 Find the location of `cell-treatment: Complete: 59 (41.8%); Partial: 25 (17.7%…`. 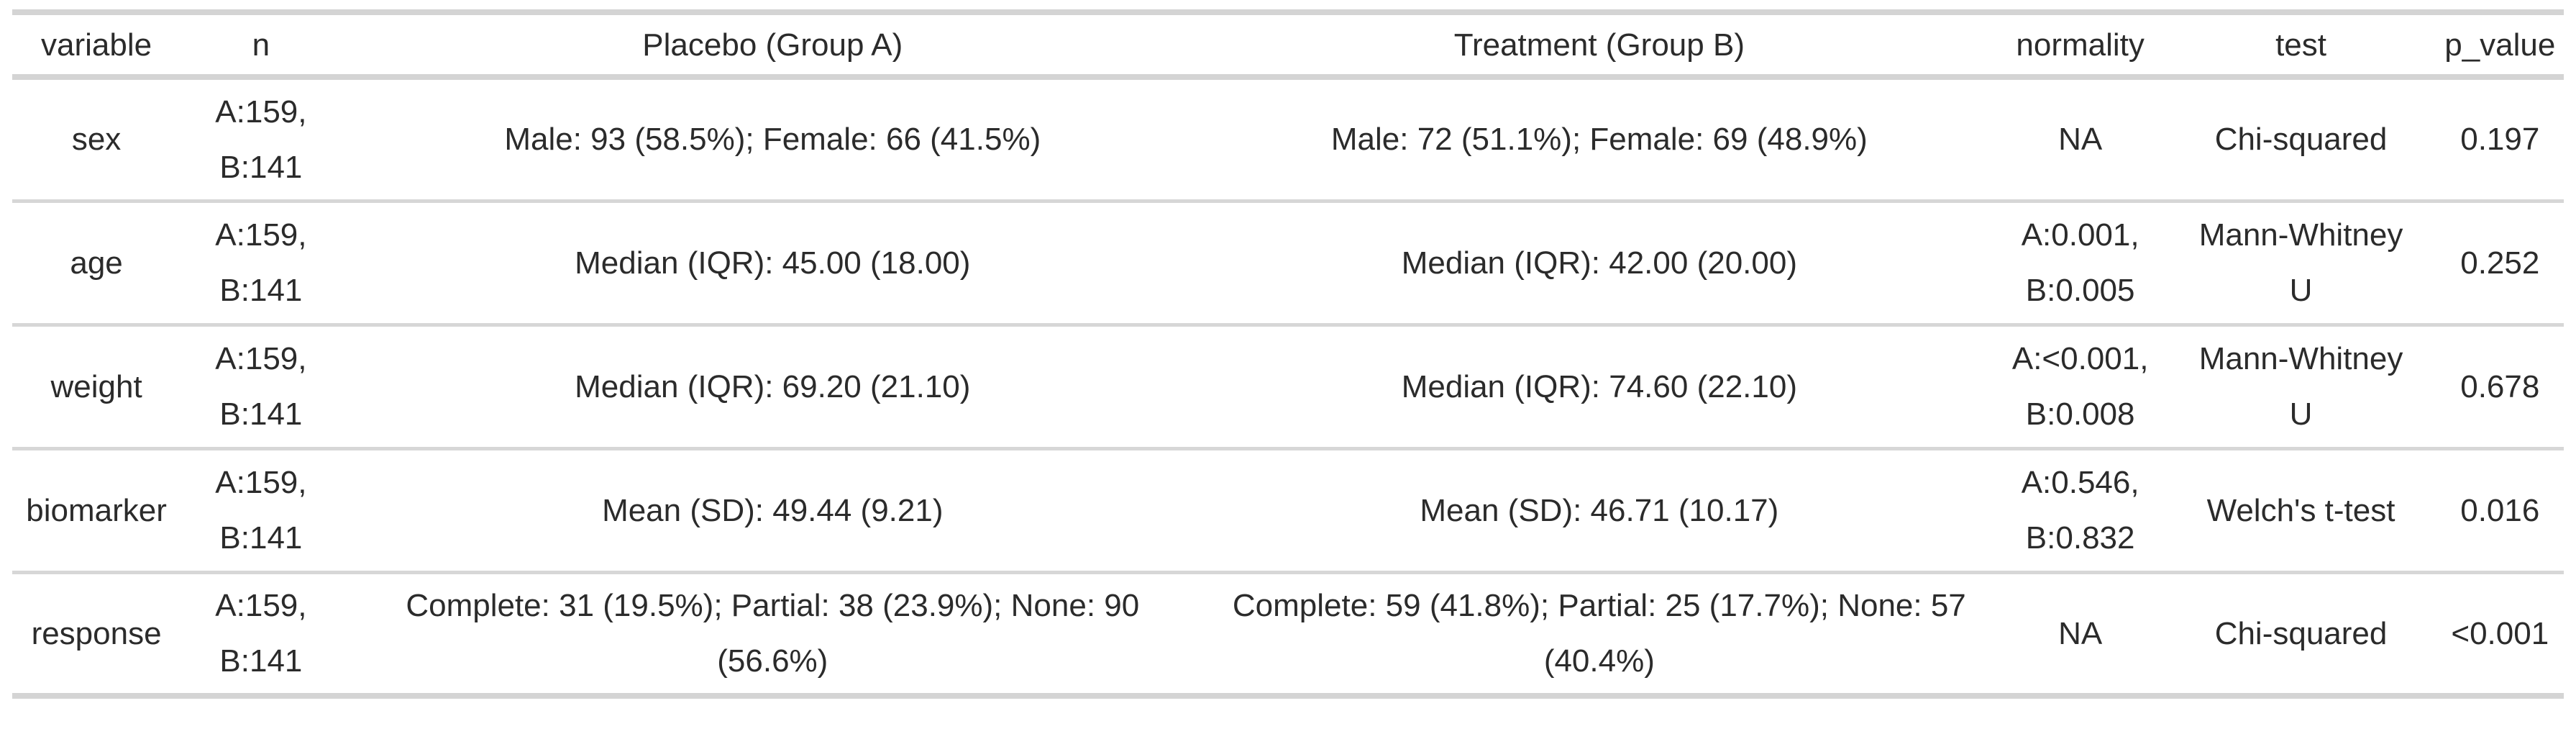

cell-treatment: Complete: 59 (41.8%); Partial: 25 (17.7%… is located at coordinates (1599, 636).